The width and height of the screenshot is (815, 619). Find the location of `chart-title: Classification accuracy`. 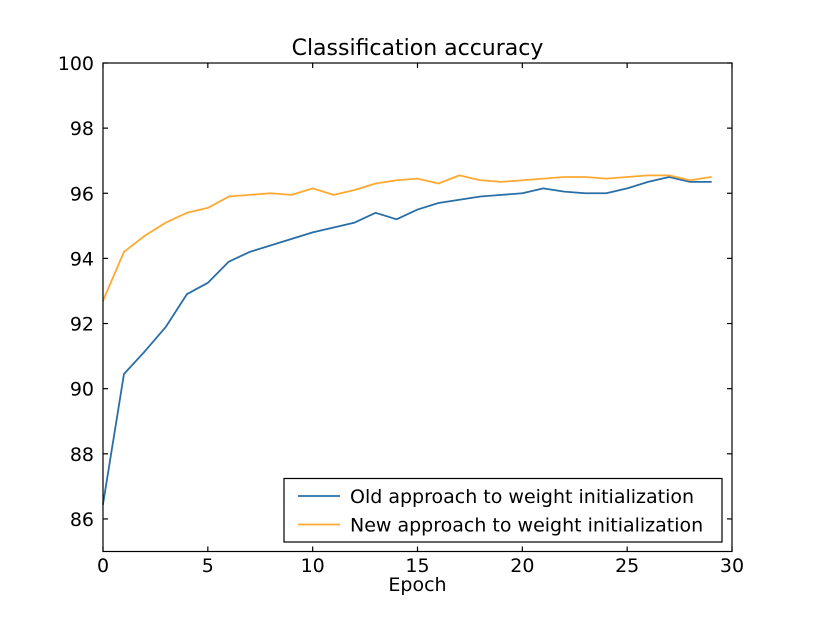

chart-title: Classification accuracy is located at coordinates (418, 48).